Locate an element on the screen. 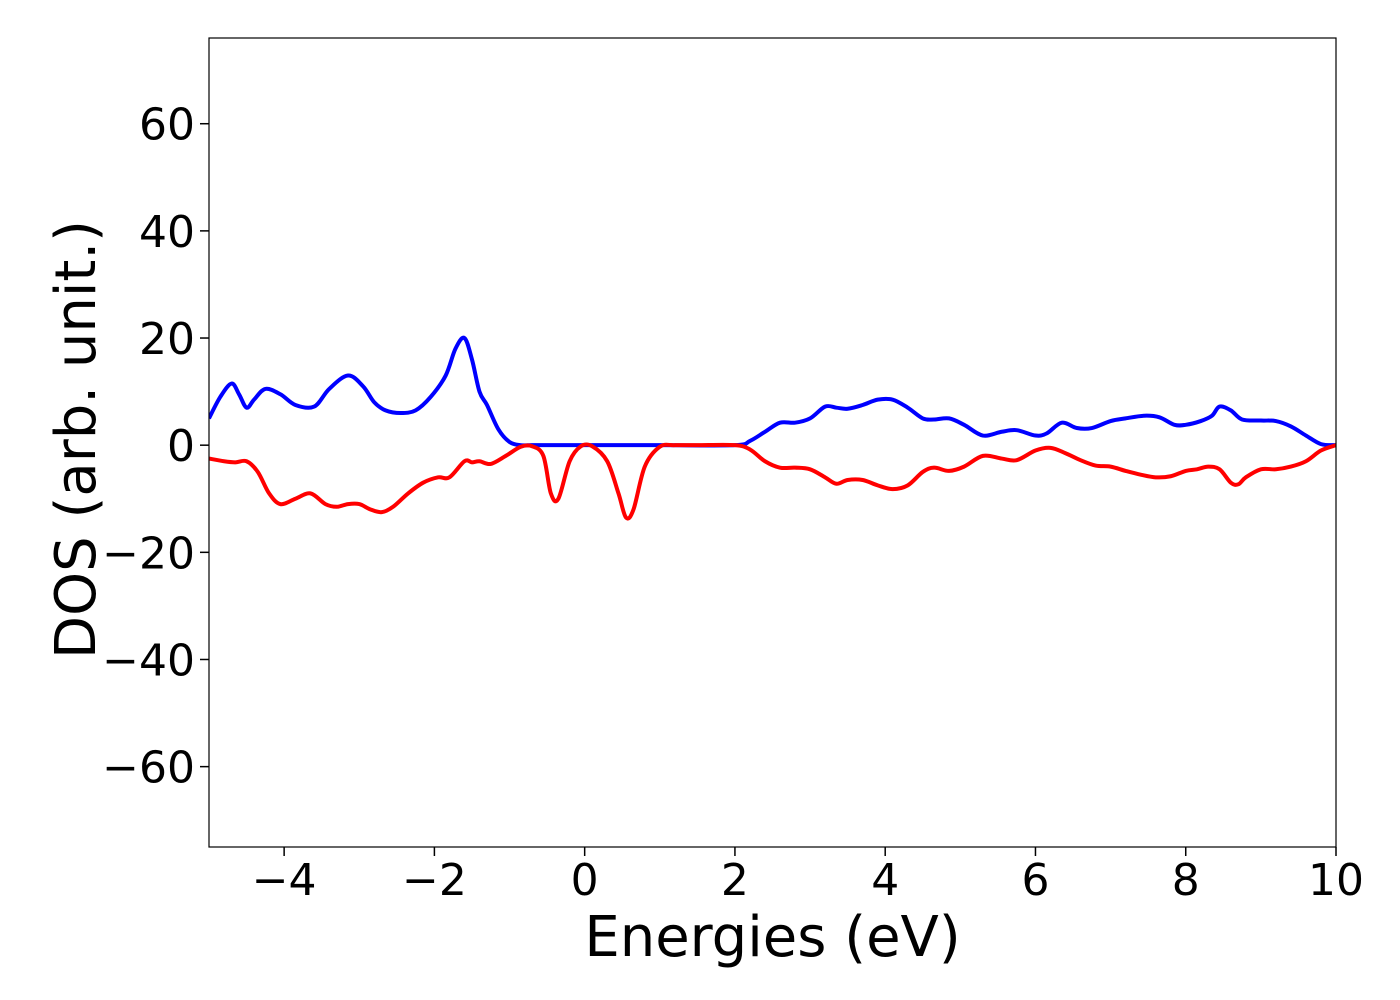 Image resolution: width=1400 pixels, height=1000 pixels. x-tick-label: 10 is located at coordinates (1336, 880).